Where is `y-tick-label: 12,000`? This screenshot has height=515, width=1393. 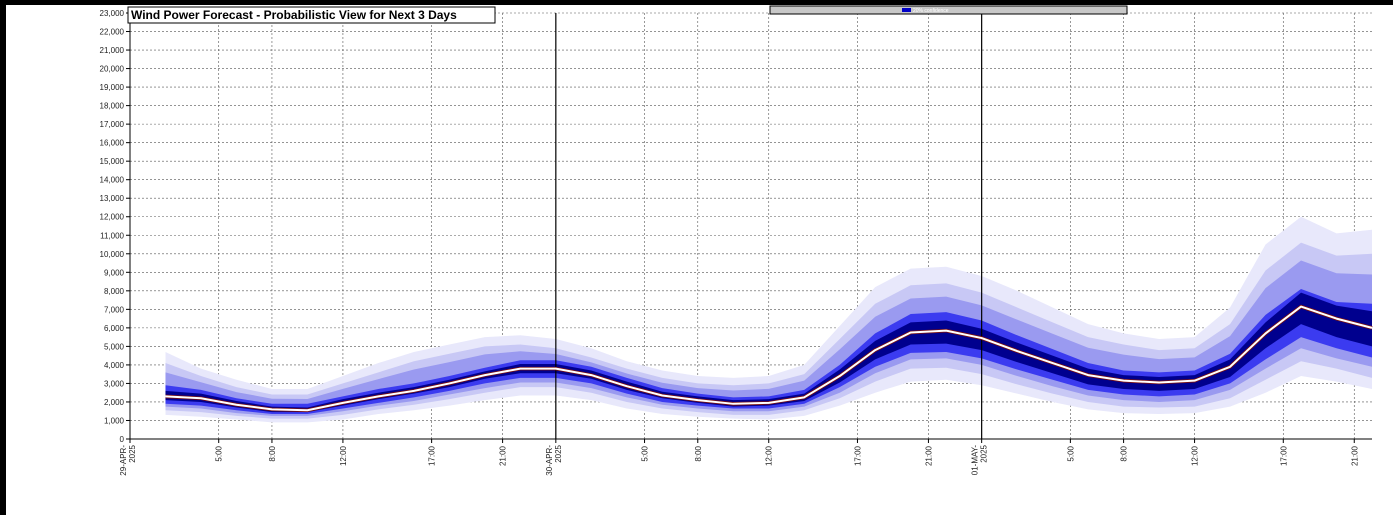 y-tick-label: 12,000 is located at coordinates (112, 217).